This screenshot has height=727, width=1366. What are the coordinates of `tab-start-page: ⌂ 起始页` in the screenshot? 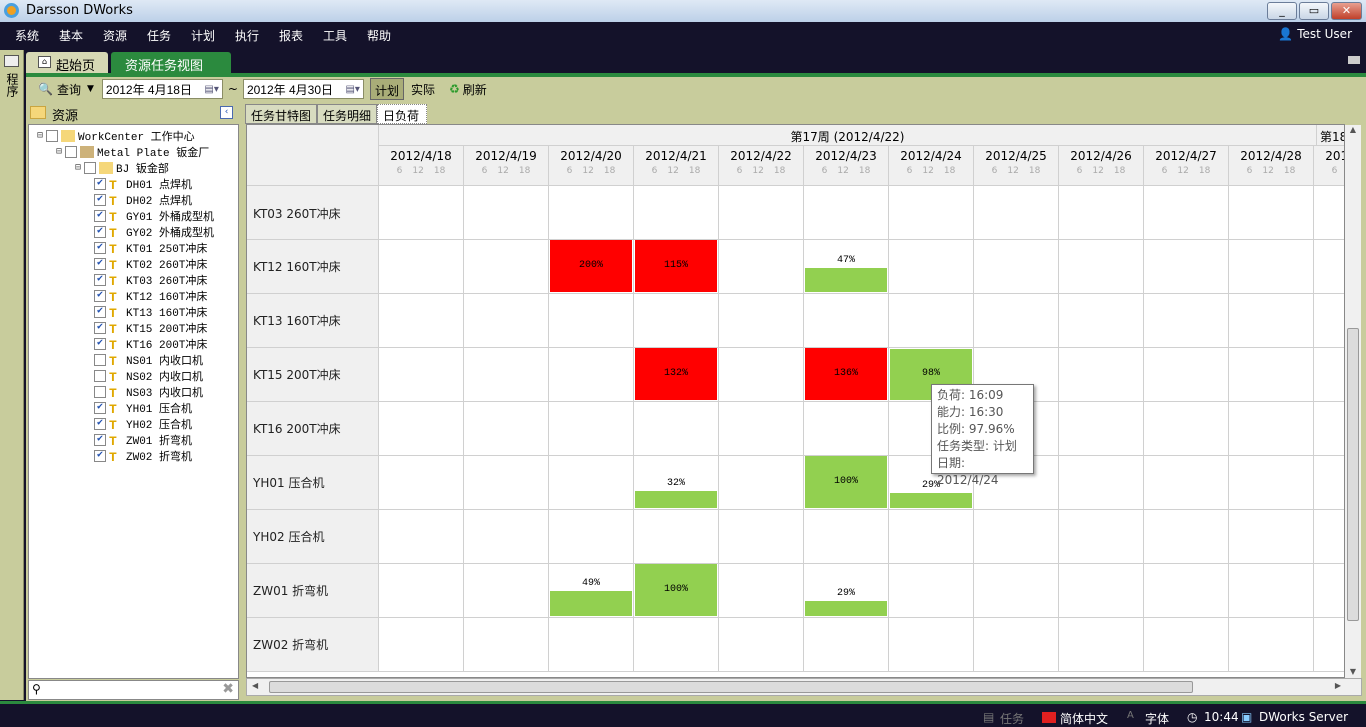 It's located at (67, 63).